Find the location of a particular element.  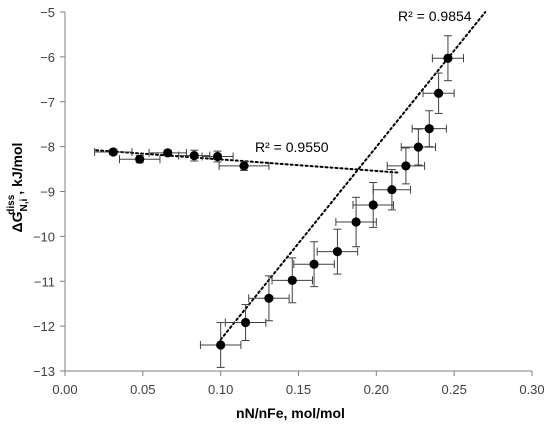

y-tick-label: −10 is located at coordinates (44, 236).